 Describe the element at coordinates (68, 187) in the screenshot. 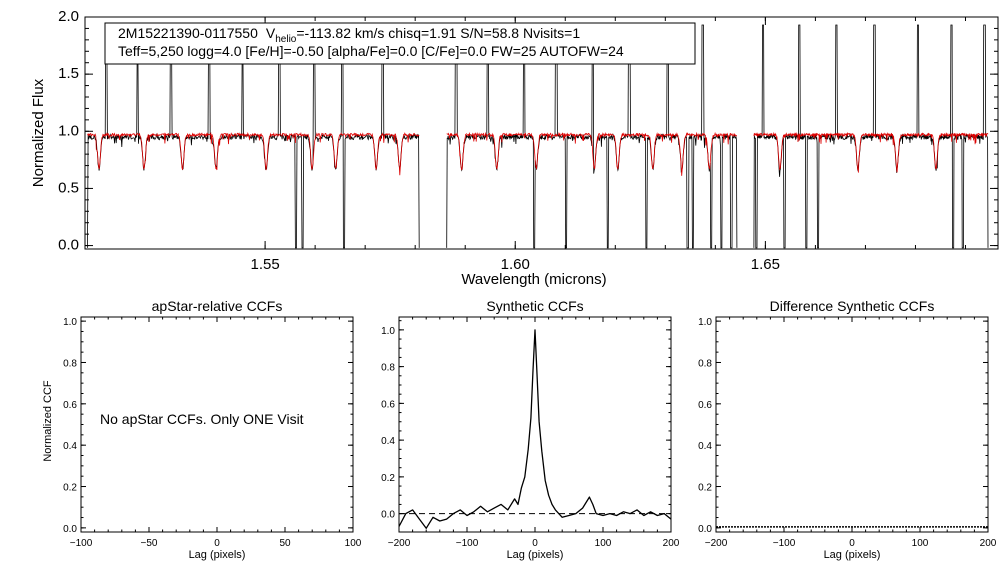

I see `y-tick-label: 0.5` at that location.